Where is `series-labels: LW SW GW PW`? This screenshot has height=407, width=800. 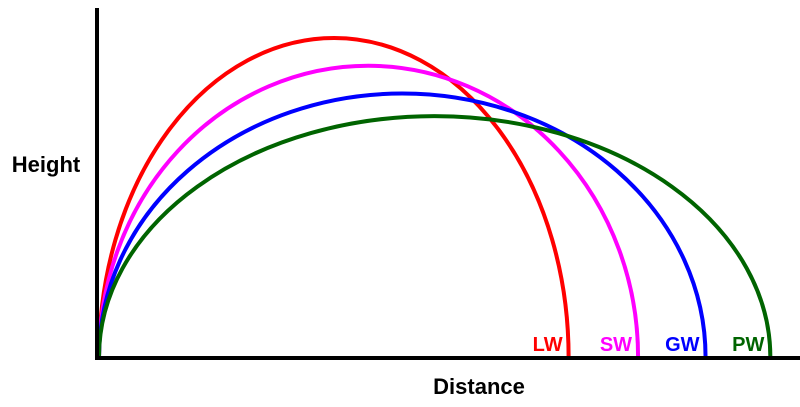 series-labels: LW SW GW PW is located at coordinates (649, 345).